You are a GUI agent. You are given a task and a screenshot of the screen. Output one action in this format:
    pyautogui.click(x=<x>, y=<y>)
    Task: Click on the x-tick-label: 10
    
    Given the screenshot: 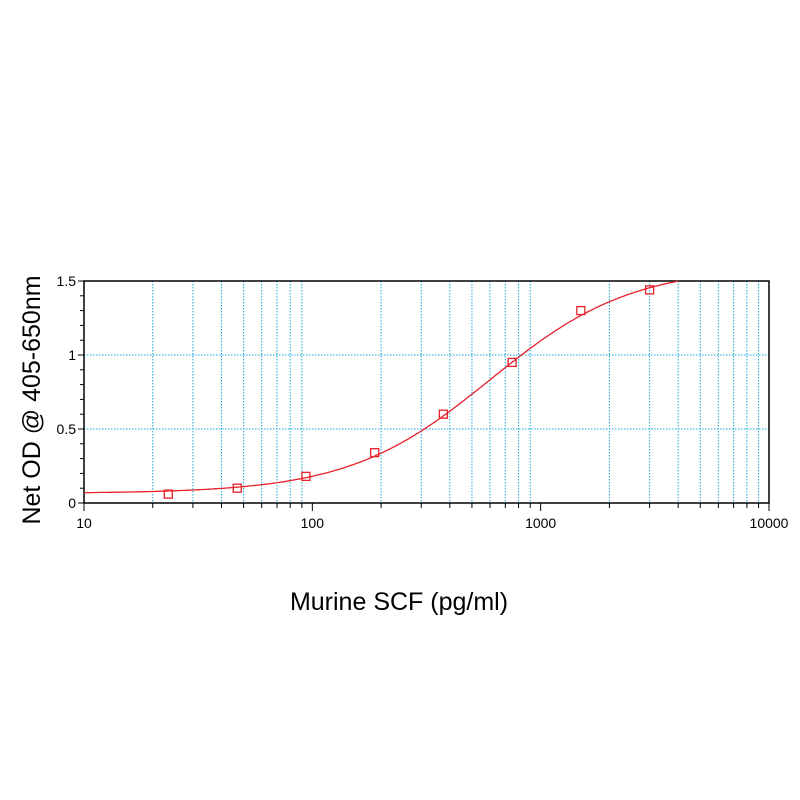 What is the action you would take?
    pyautogui.click(x=84, y=523)
    